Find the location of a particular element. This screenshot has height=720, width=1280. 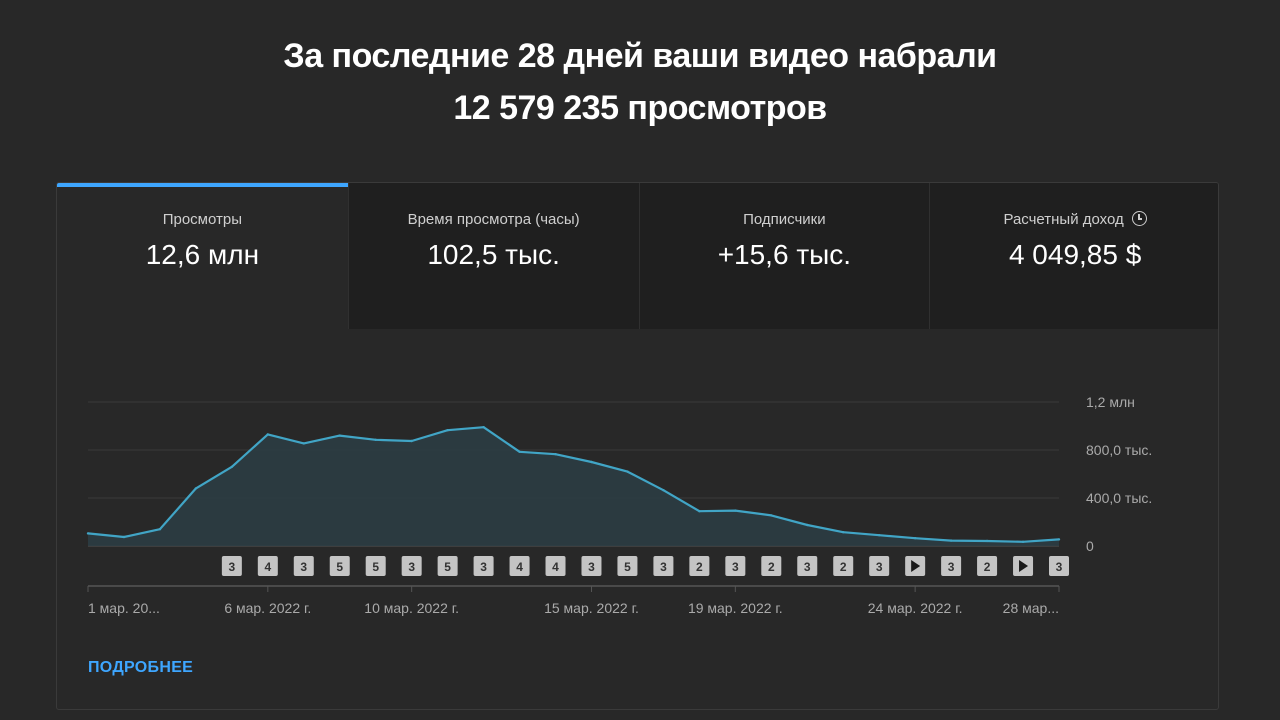

clock-icon is located at coordinates (1139, 218).